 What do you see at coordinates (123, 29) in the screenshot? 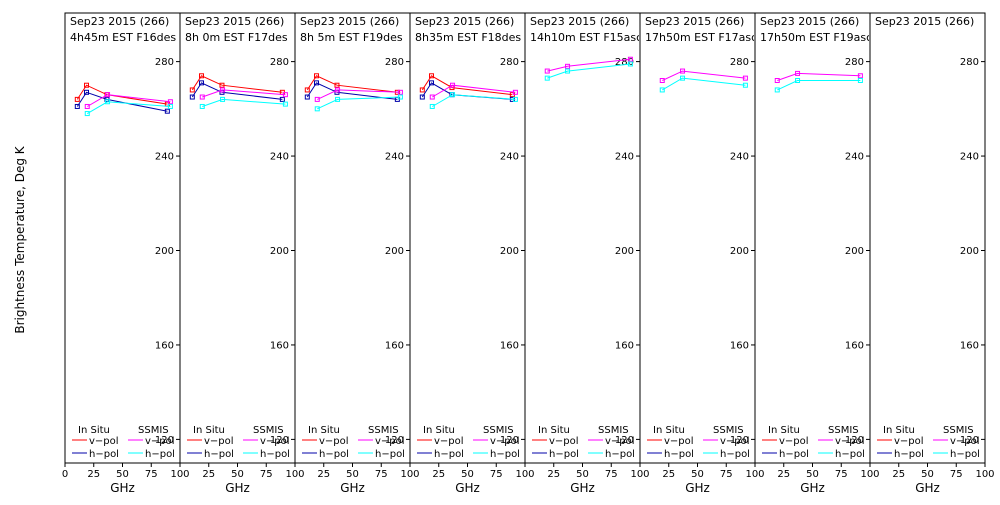
I see `panel-title-group: Sep23 2015 (266) 4h45m EST F16des` at bounding box center [123, 29].